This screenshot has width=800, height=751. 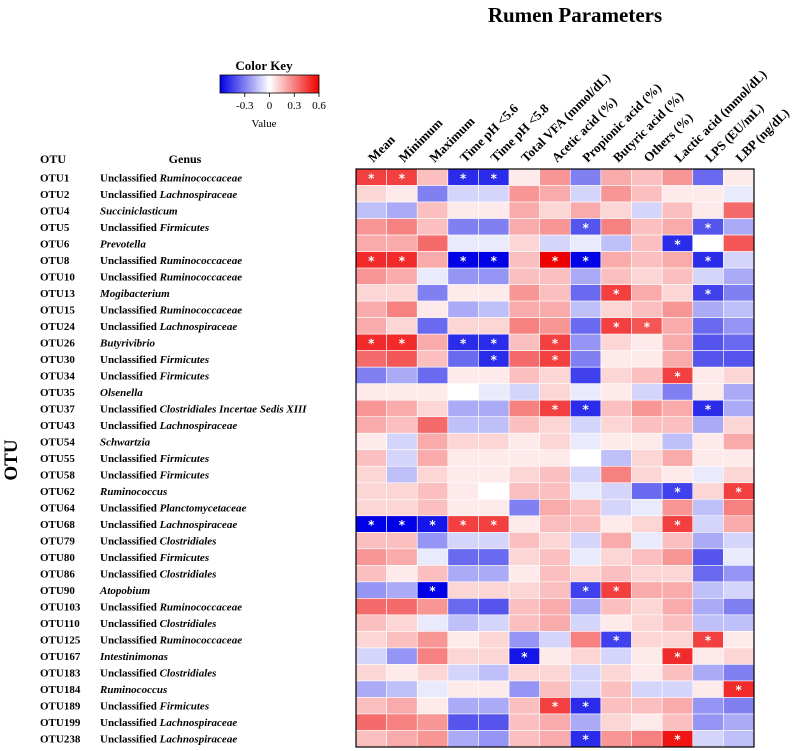 I want to click on row-axis-label: OTU, so click(x=11, y=459).